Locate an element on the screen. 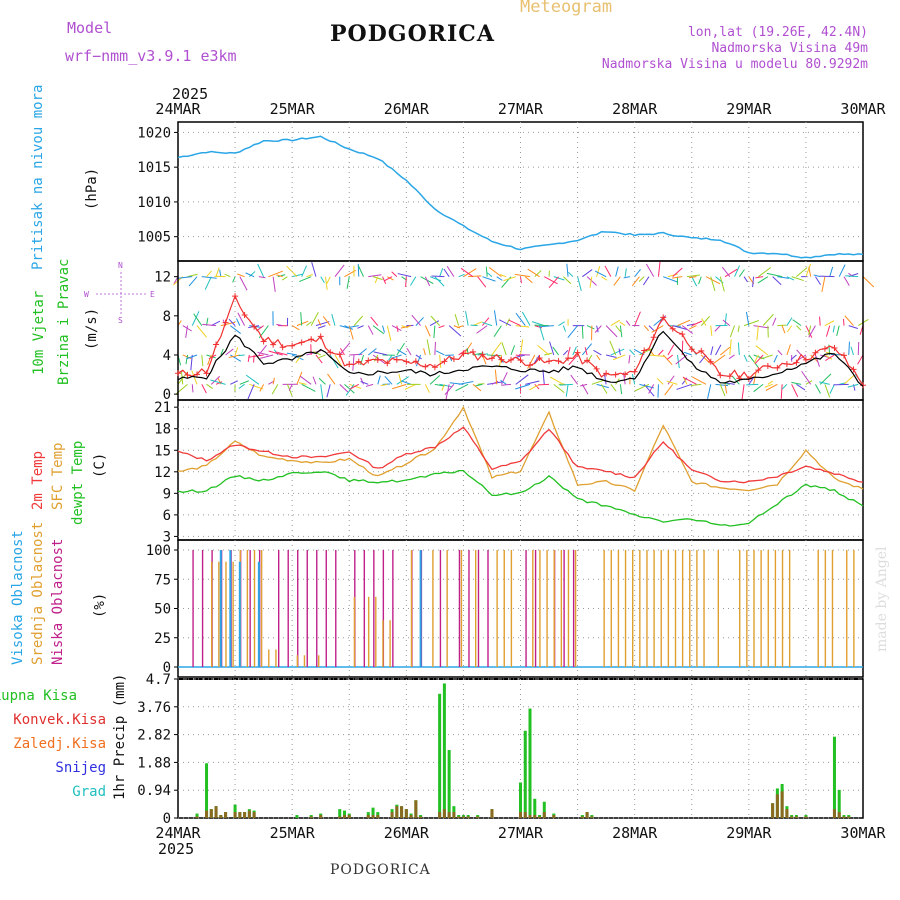 This screenshot has height=900, width=900. compass-w-label: W is located at coordinates (86, 294).